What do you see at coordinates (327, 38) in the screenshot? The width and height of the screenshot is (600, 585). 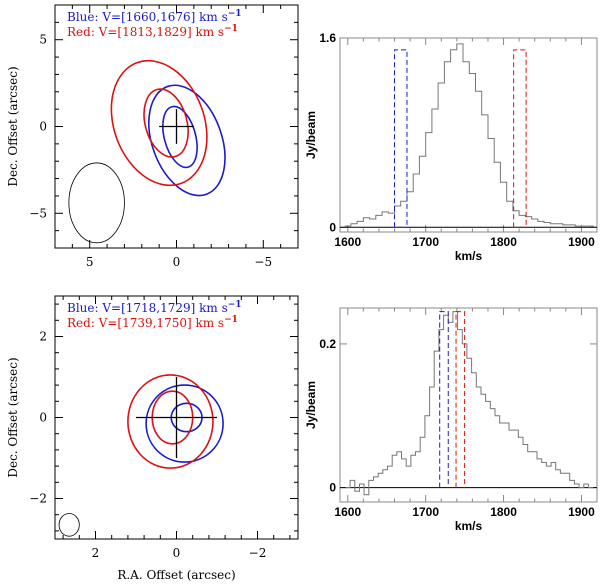 I see `y-tick-label: 1.6` at bounding box center [327, 38].